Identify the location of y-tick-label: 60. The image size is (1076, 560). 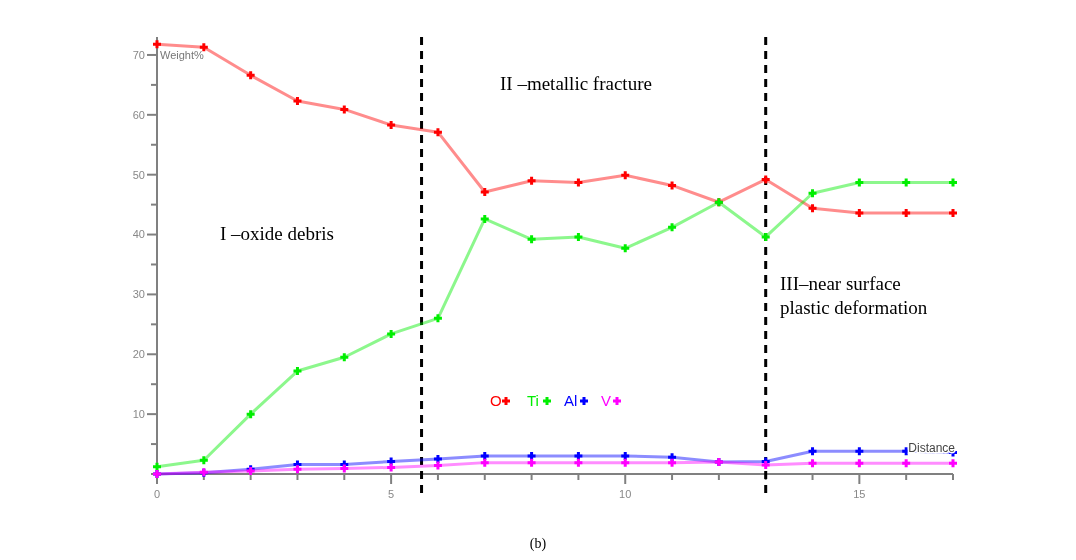
(138, 114).